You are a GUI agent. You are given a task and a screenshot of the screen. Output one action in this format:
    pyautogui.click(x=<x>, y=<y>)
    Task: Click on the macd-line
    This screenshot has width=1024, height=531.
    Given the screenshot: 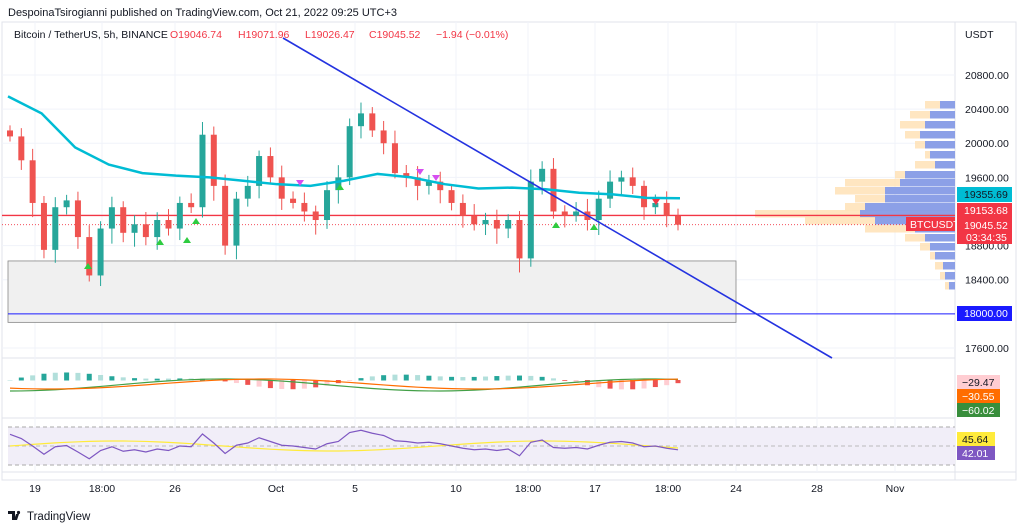 What is the action you would take?
    pyautogui.click(x=344, y=385)
    